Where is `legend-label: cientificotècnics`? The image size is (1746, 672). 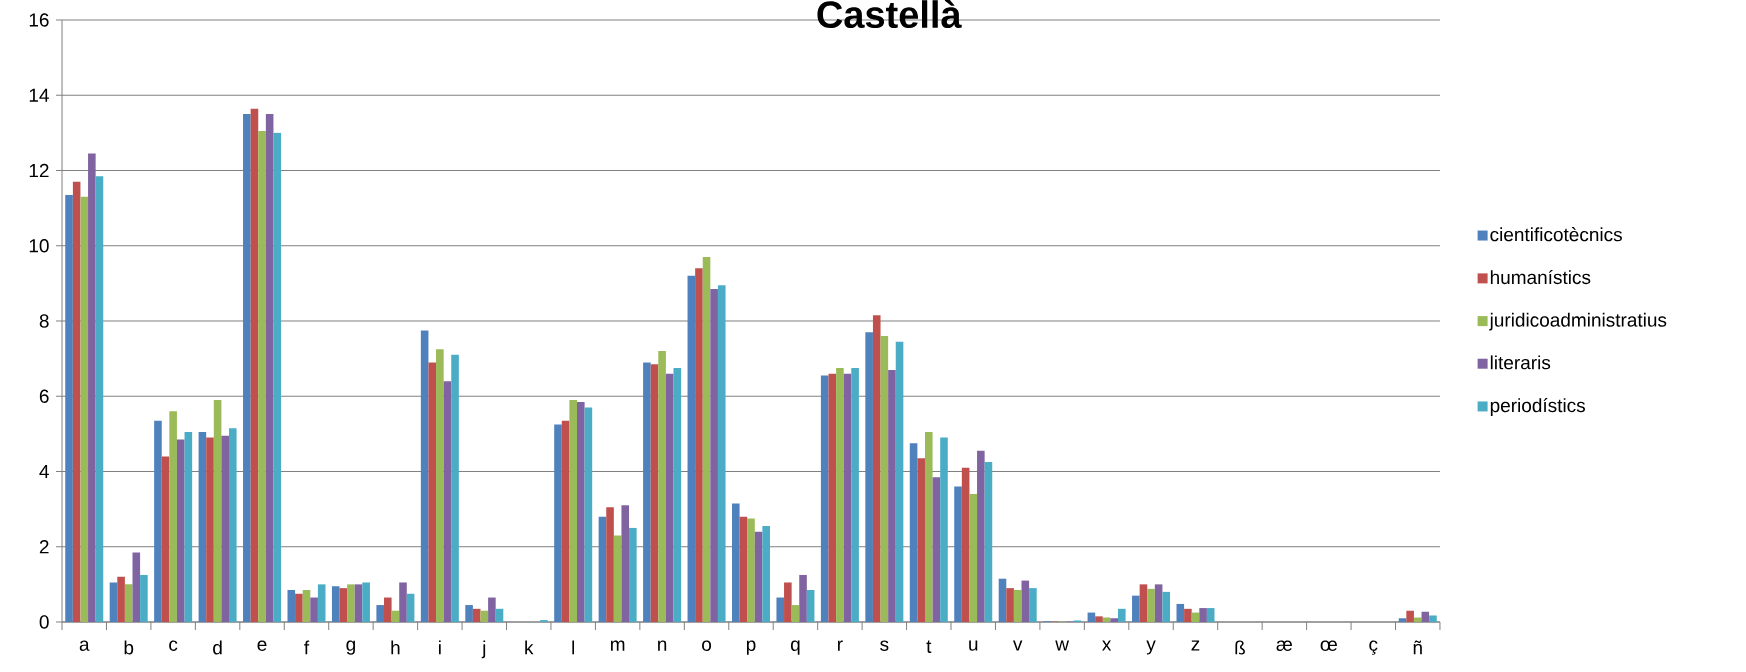 legend-label: cientificotècnics is located at coordinates (1556, 234).